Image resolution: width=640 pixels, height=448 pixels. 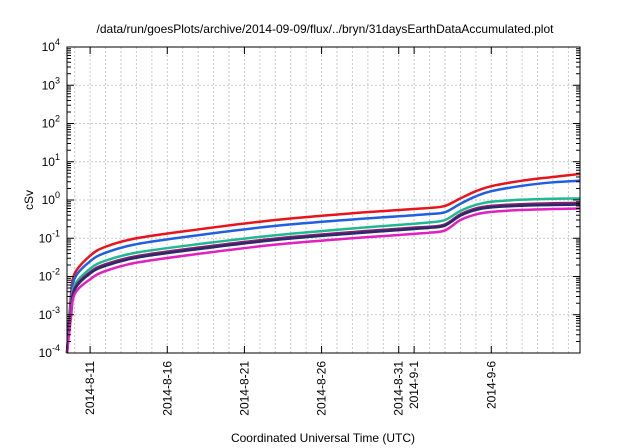 What do you see at coordinates (51, 122) in the screenshot?
I see `y-tick-label: 10²` at bounding box center [51, 122].